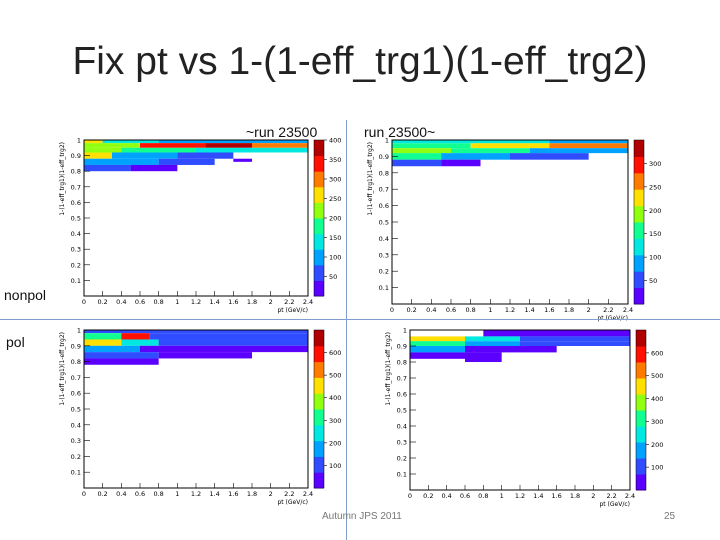 This screenshot has height=540, width=720. I want to click on quadrant-divider-vertical, so click(346, 330).